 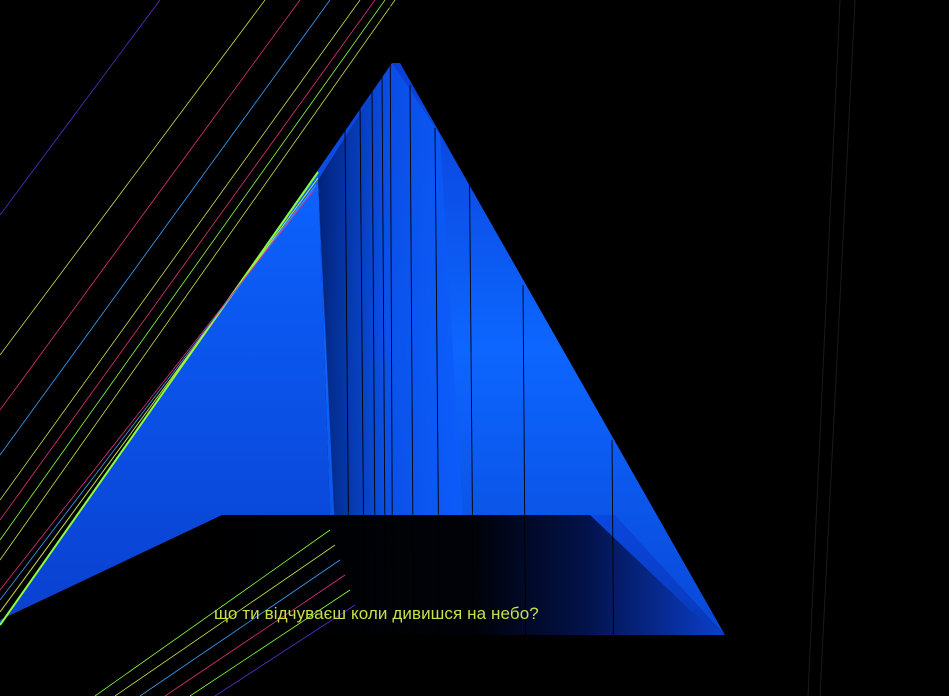 What do you see at coordinates (376, 613) in the screenshot?
I see `subtitle-caption: що ти відчуваєш коли дивишся на небо?` at bounding box center [376, 613].